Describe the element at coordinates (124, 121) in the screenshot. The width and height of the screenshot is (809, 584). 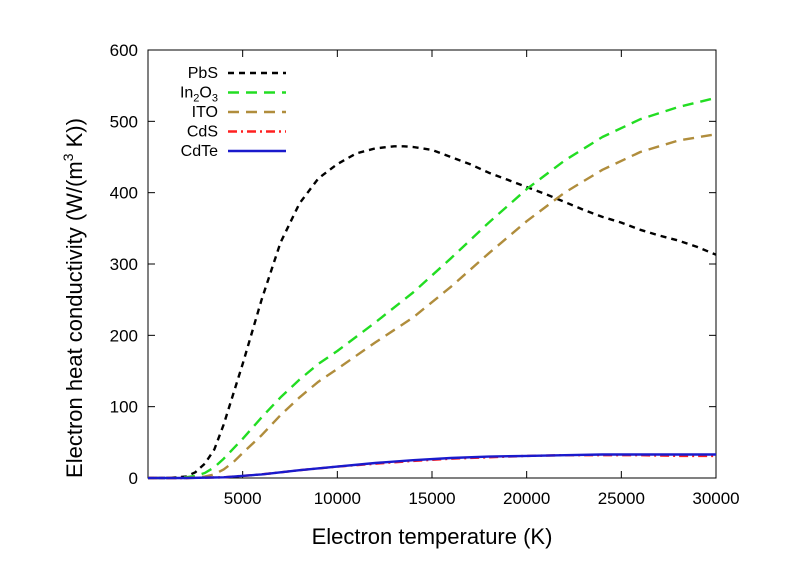
I see `y-tick-label: 500` at that location.